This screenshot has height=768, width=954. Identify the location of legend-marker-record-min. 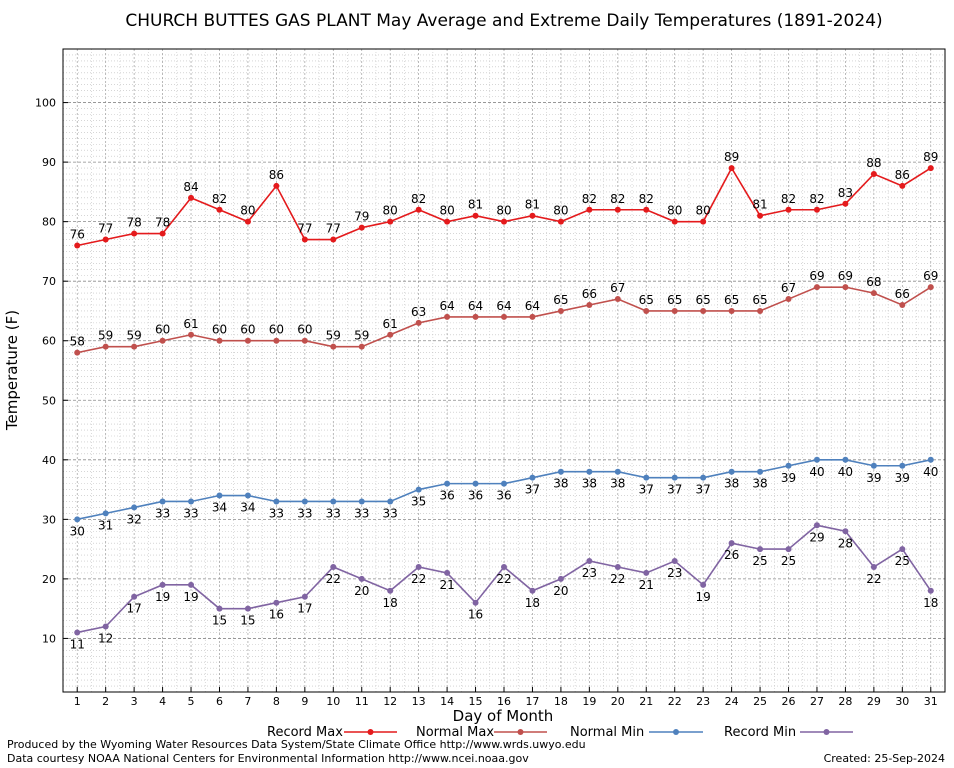
(826, 732).